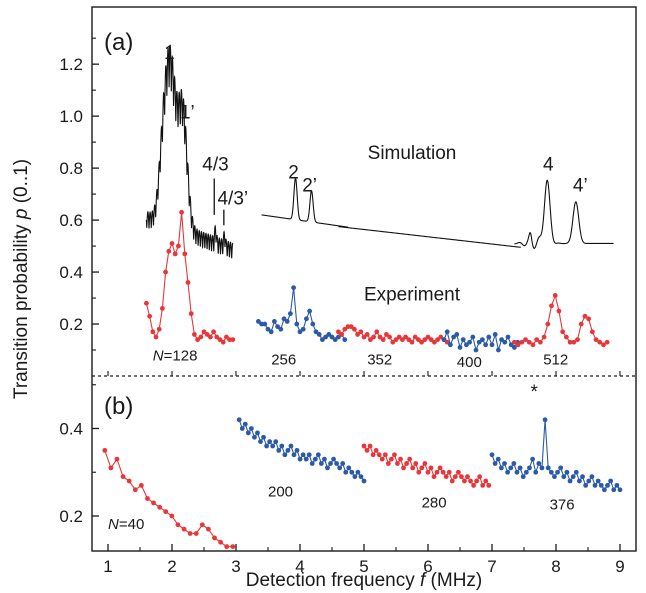 This screenshot has height=593, width=646. What do you see at coordinates (412, 295) in the screenshot?
I see `experiment-label: Experiment` at bounding box center [412, 295].